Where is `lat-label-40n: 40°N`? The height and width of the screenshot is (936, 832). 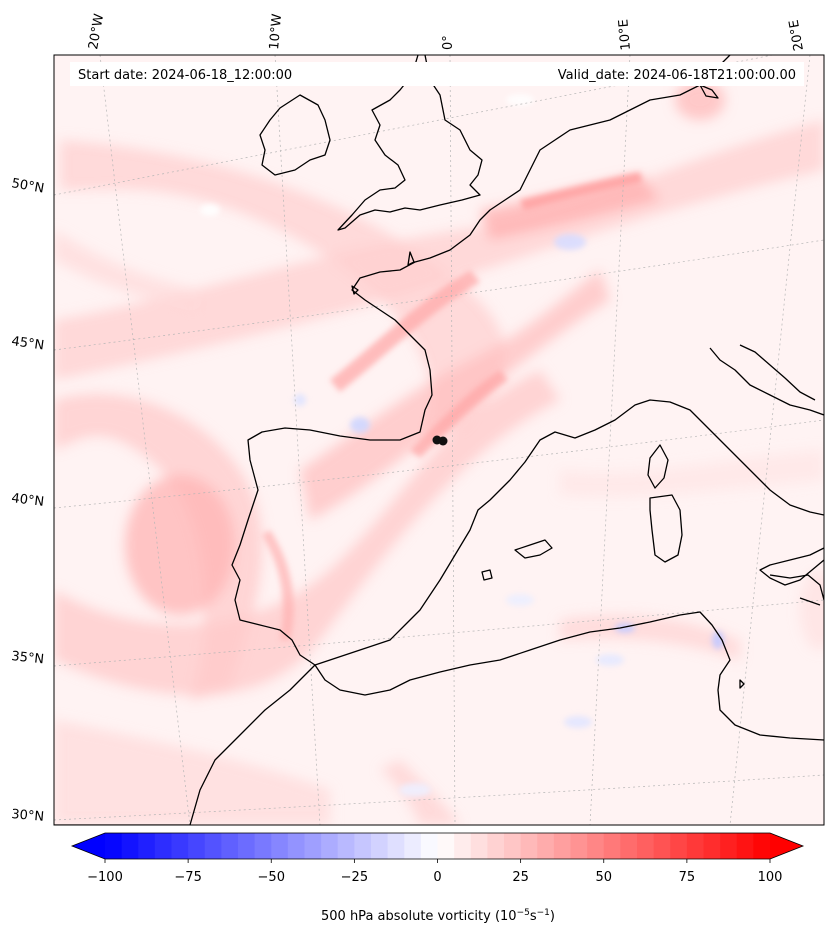 lat-label-40n: 40°N is located at coordinates (28, 500).